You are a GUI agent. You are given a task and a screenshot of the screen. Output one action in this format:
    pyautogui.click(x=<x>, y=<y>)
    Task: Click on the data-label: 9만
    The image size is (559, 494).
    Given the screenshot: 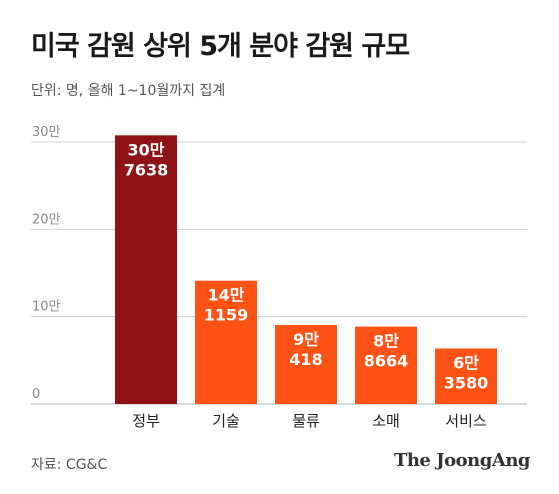 What is the action you would take?
    pyautogui.click(x=306, y=339)
    